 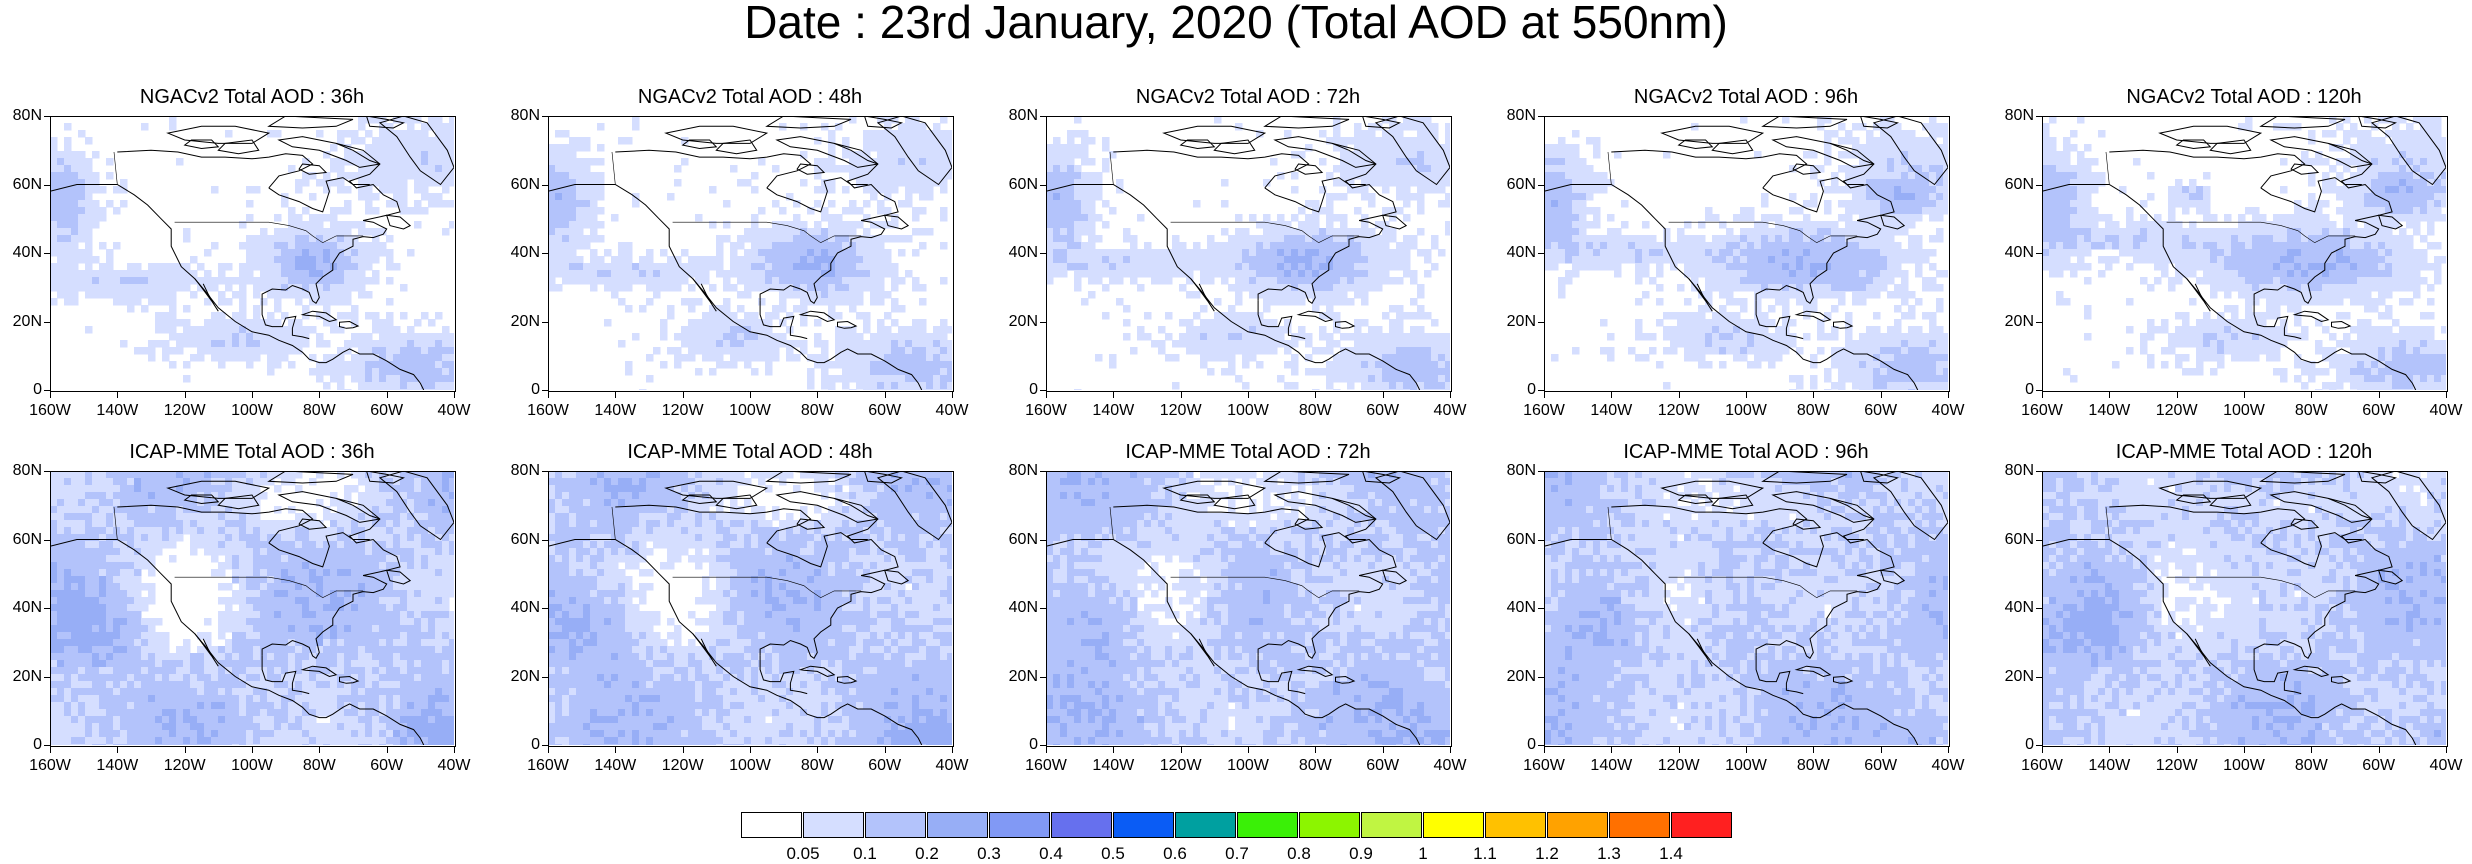 What do you see at coordinates (1679, 766) in the screenshot?
I see `lon-label: 120W` at bounding box center [1679, 766].